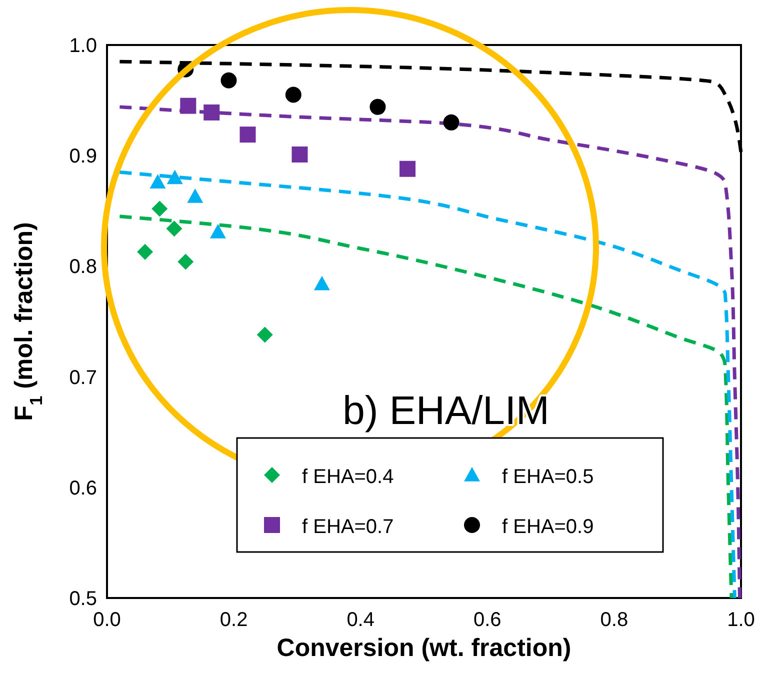  I want to click on legend-label: f EHA=0.7, so click(348, 527).